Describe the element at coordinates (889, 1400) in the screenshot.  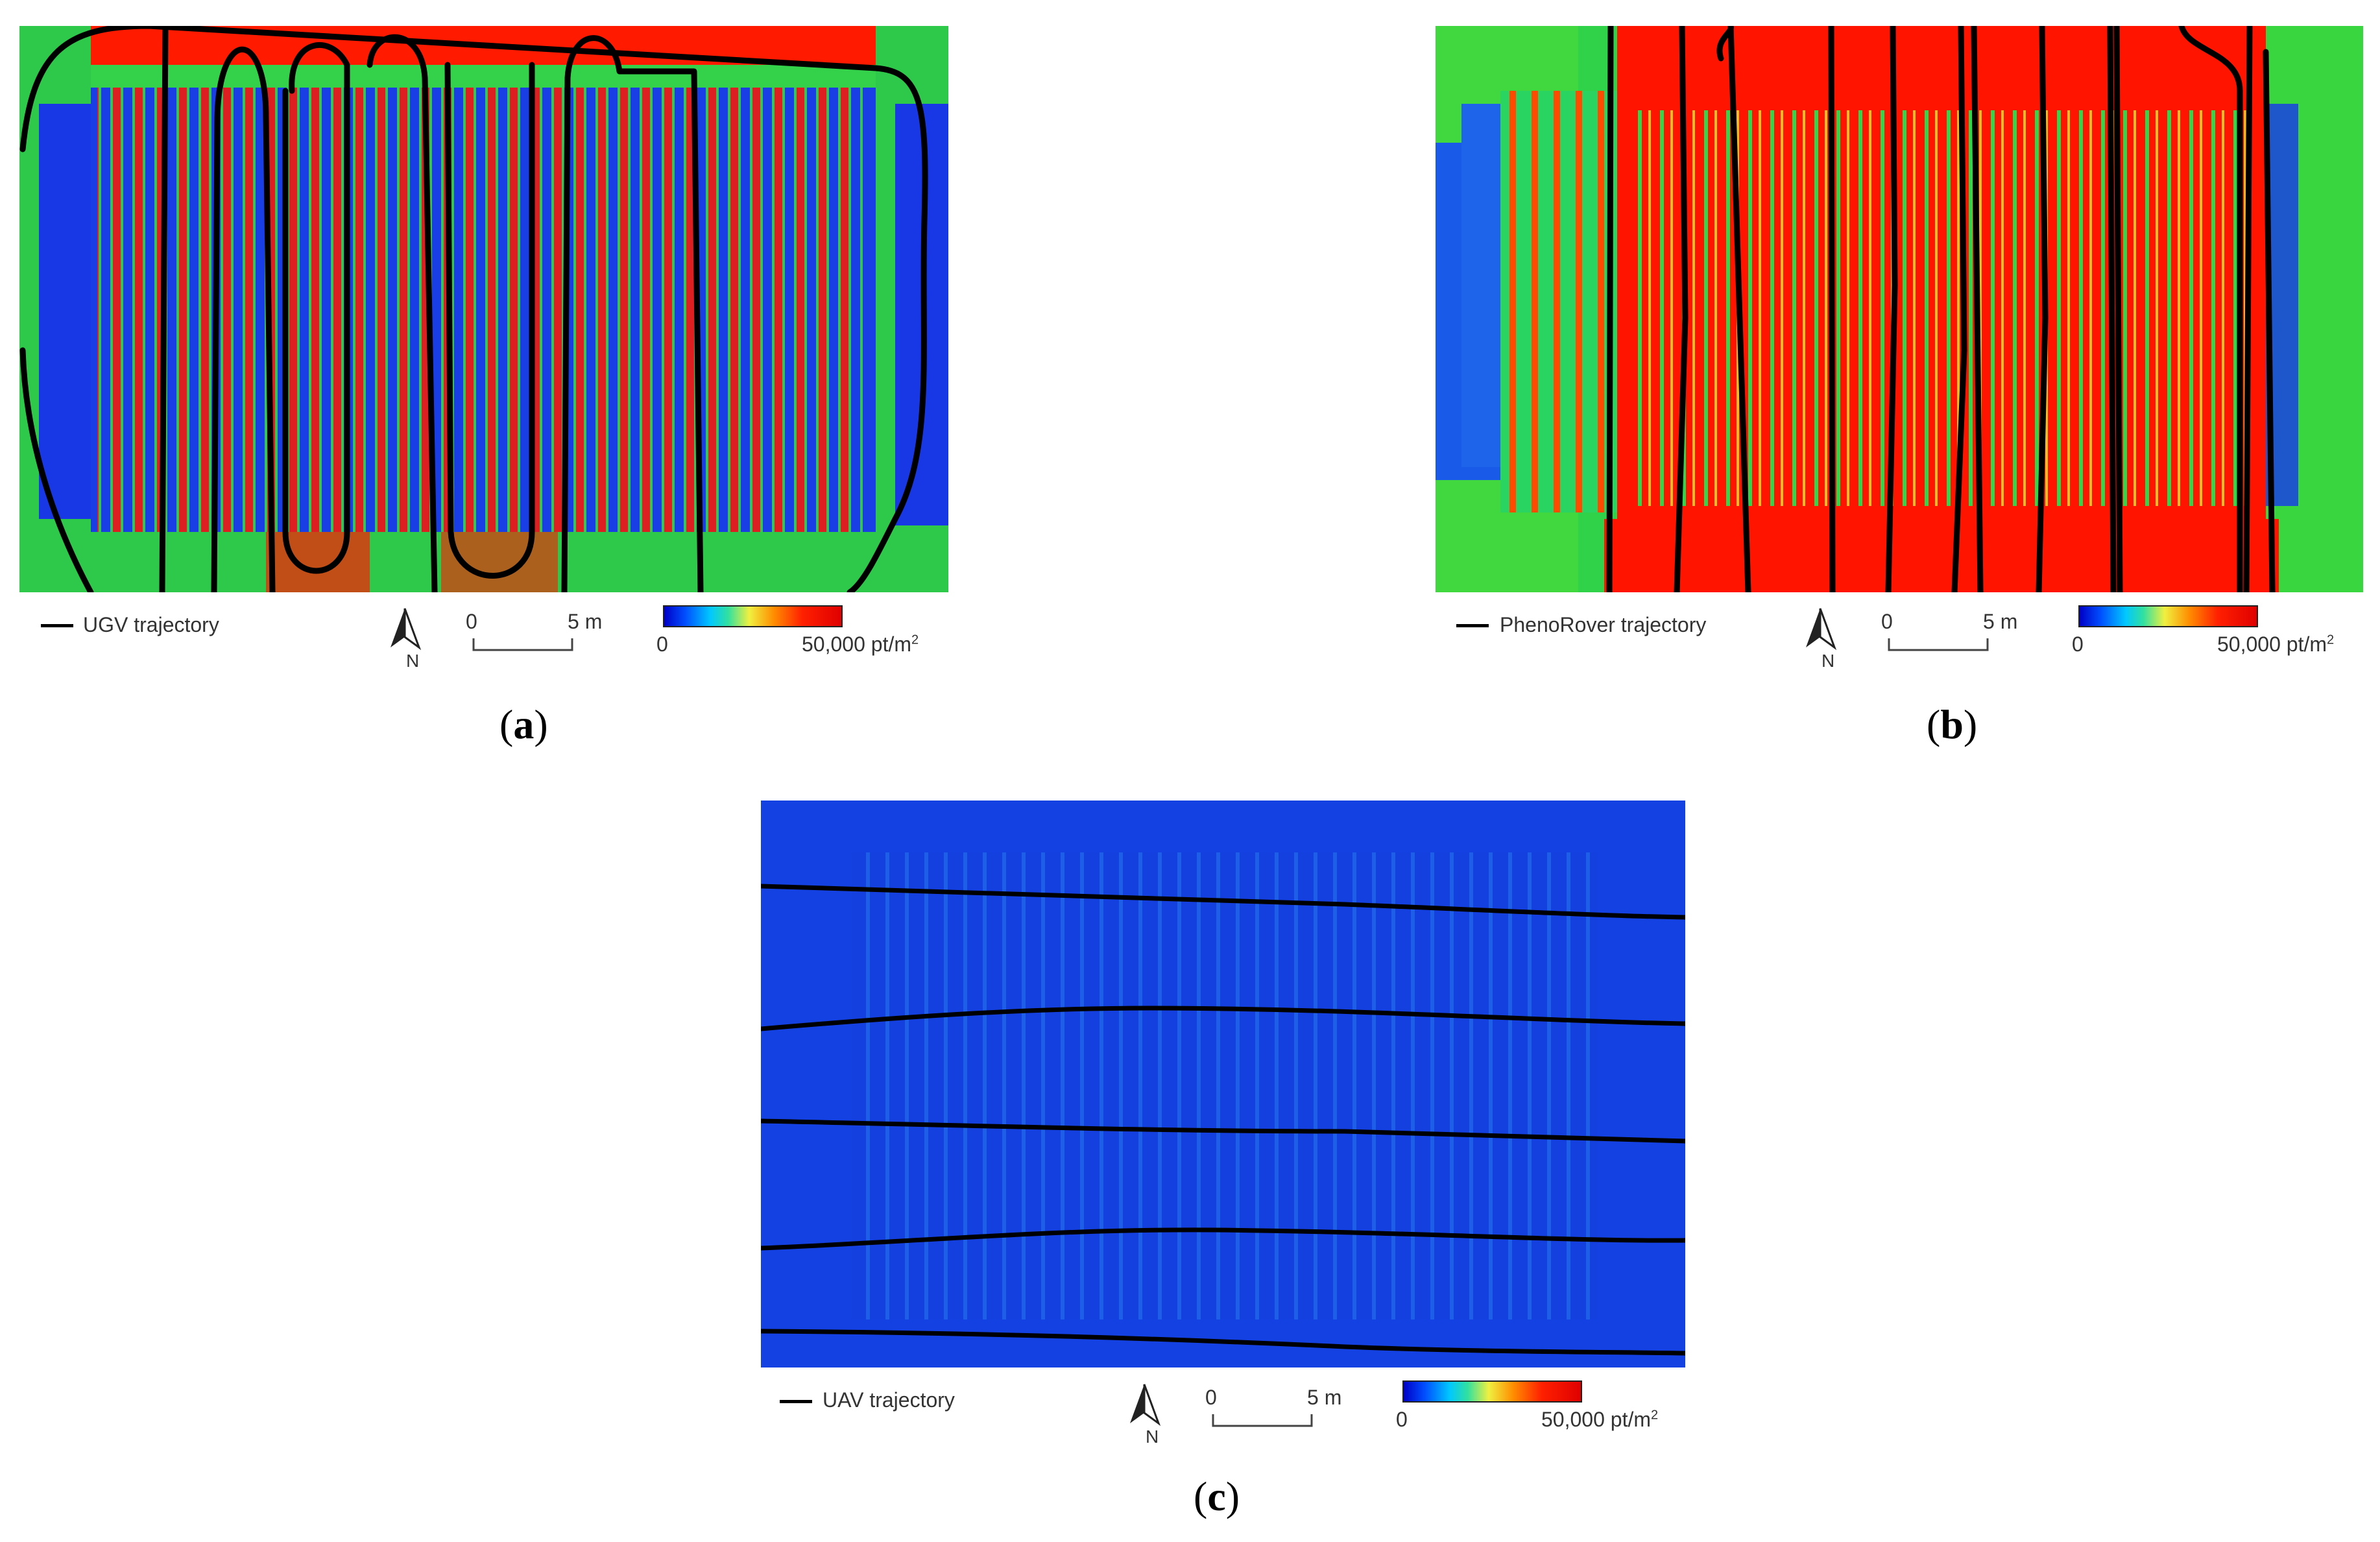
I see `legend-label-uav: UAV trajectory` at that location.